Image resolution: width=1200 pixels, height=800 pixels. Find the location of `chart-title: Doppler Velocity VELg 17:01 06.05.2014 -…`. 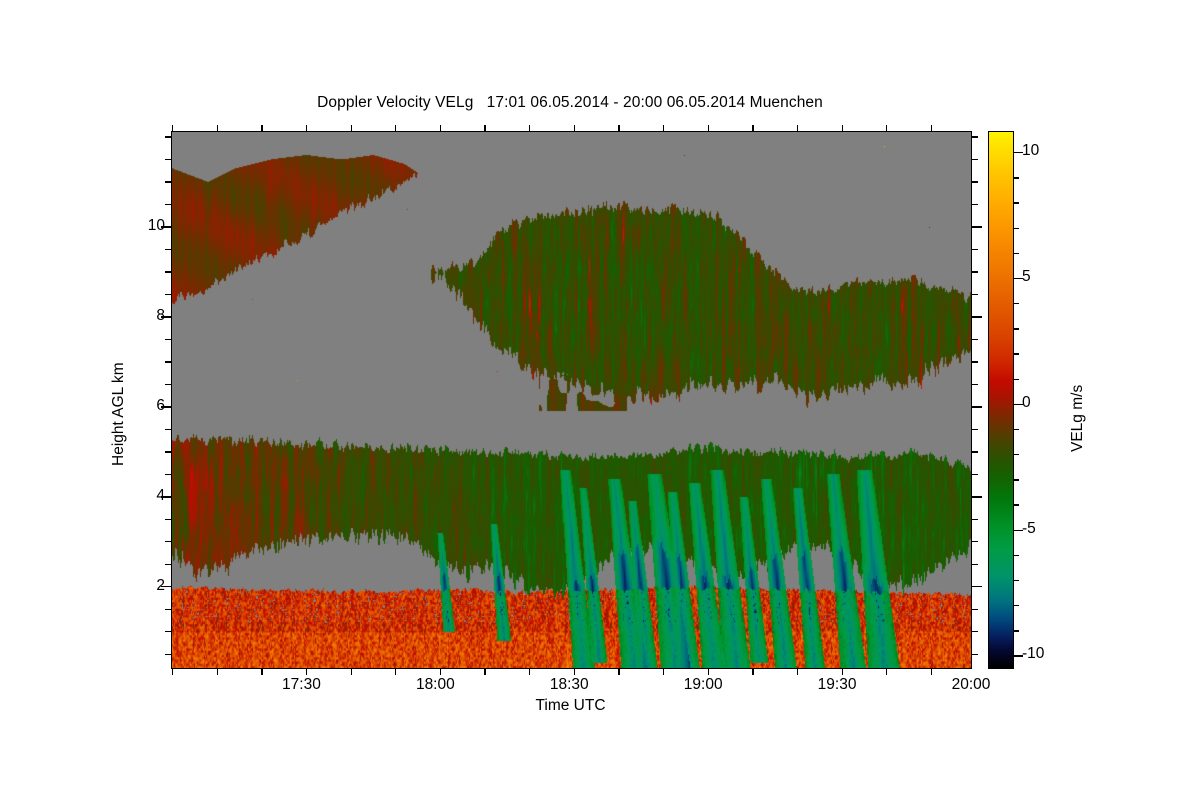

chart-title: Doppler Velocity VELg 17:01 06.05.2014 -… is located at coordinates (570, 102).